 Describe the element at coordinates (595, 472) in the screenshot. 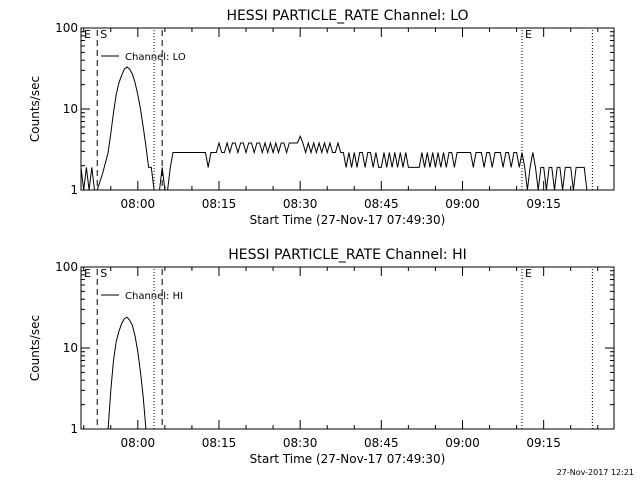

I see `footer-timestamp: 27-Nov-2017 12:21` at that location.